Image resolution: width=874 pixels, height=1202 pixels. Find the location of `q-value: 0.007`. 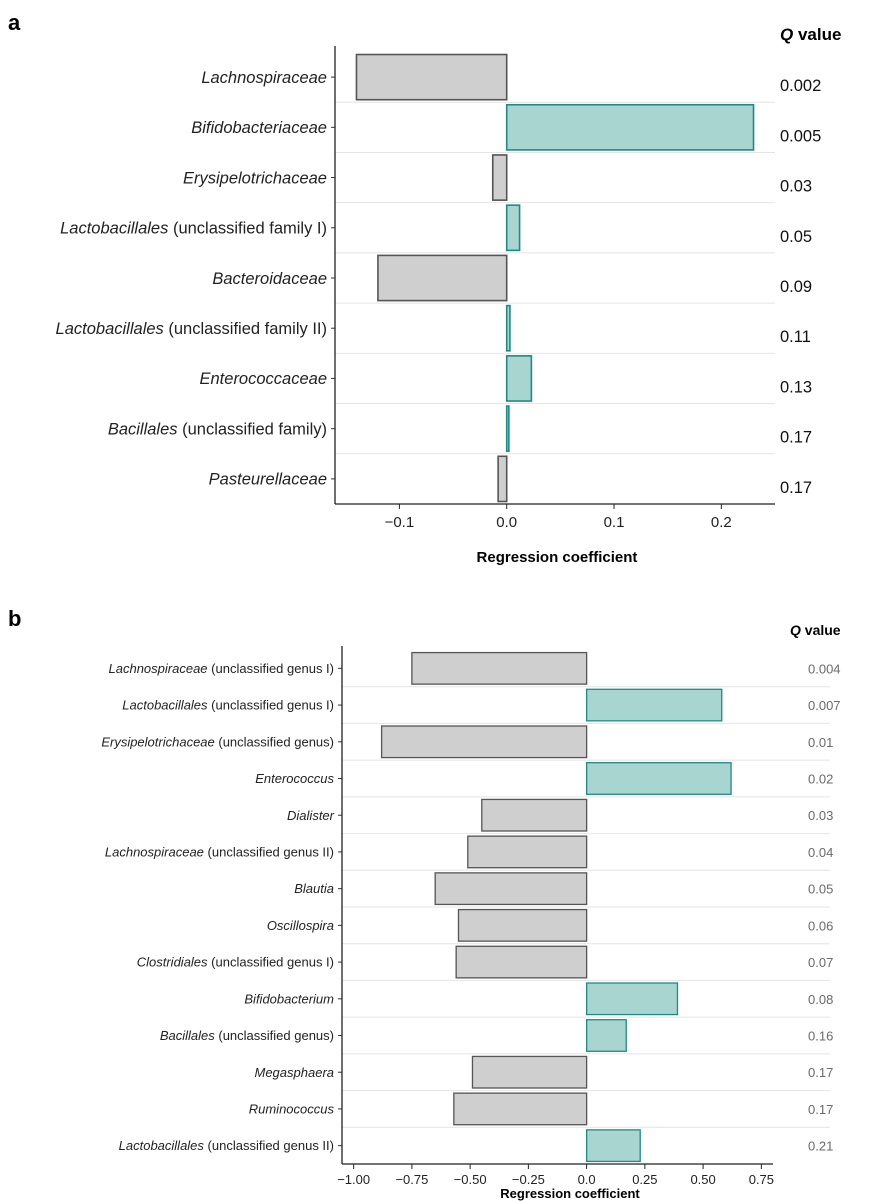

q-value: 0.007 is located at coordinates (824, 705).